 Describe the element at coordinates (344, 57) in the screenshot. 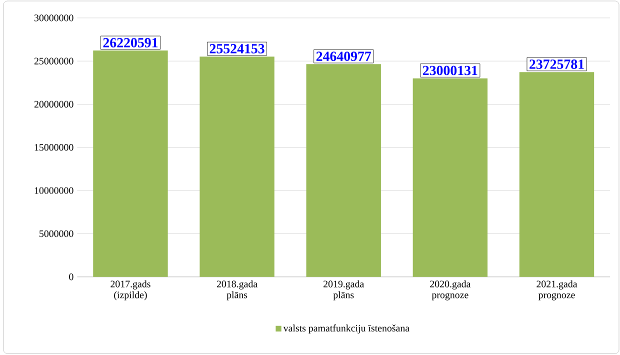

I see `data-label: 24640977` at that location.